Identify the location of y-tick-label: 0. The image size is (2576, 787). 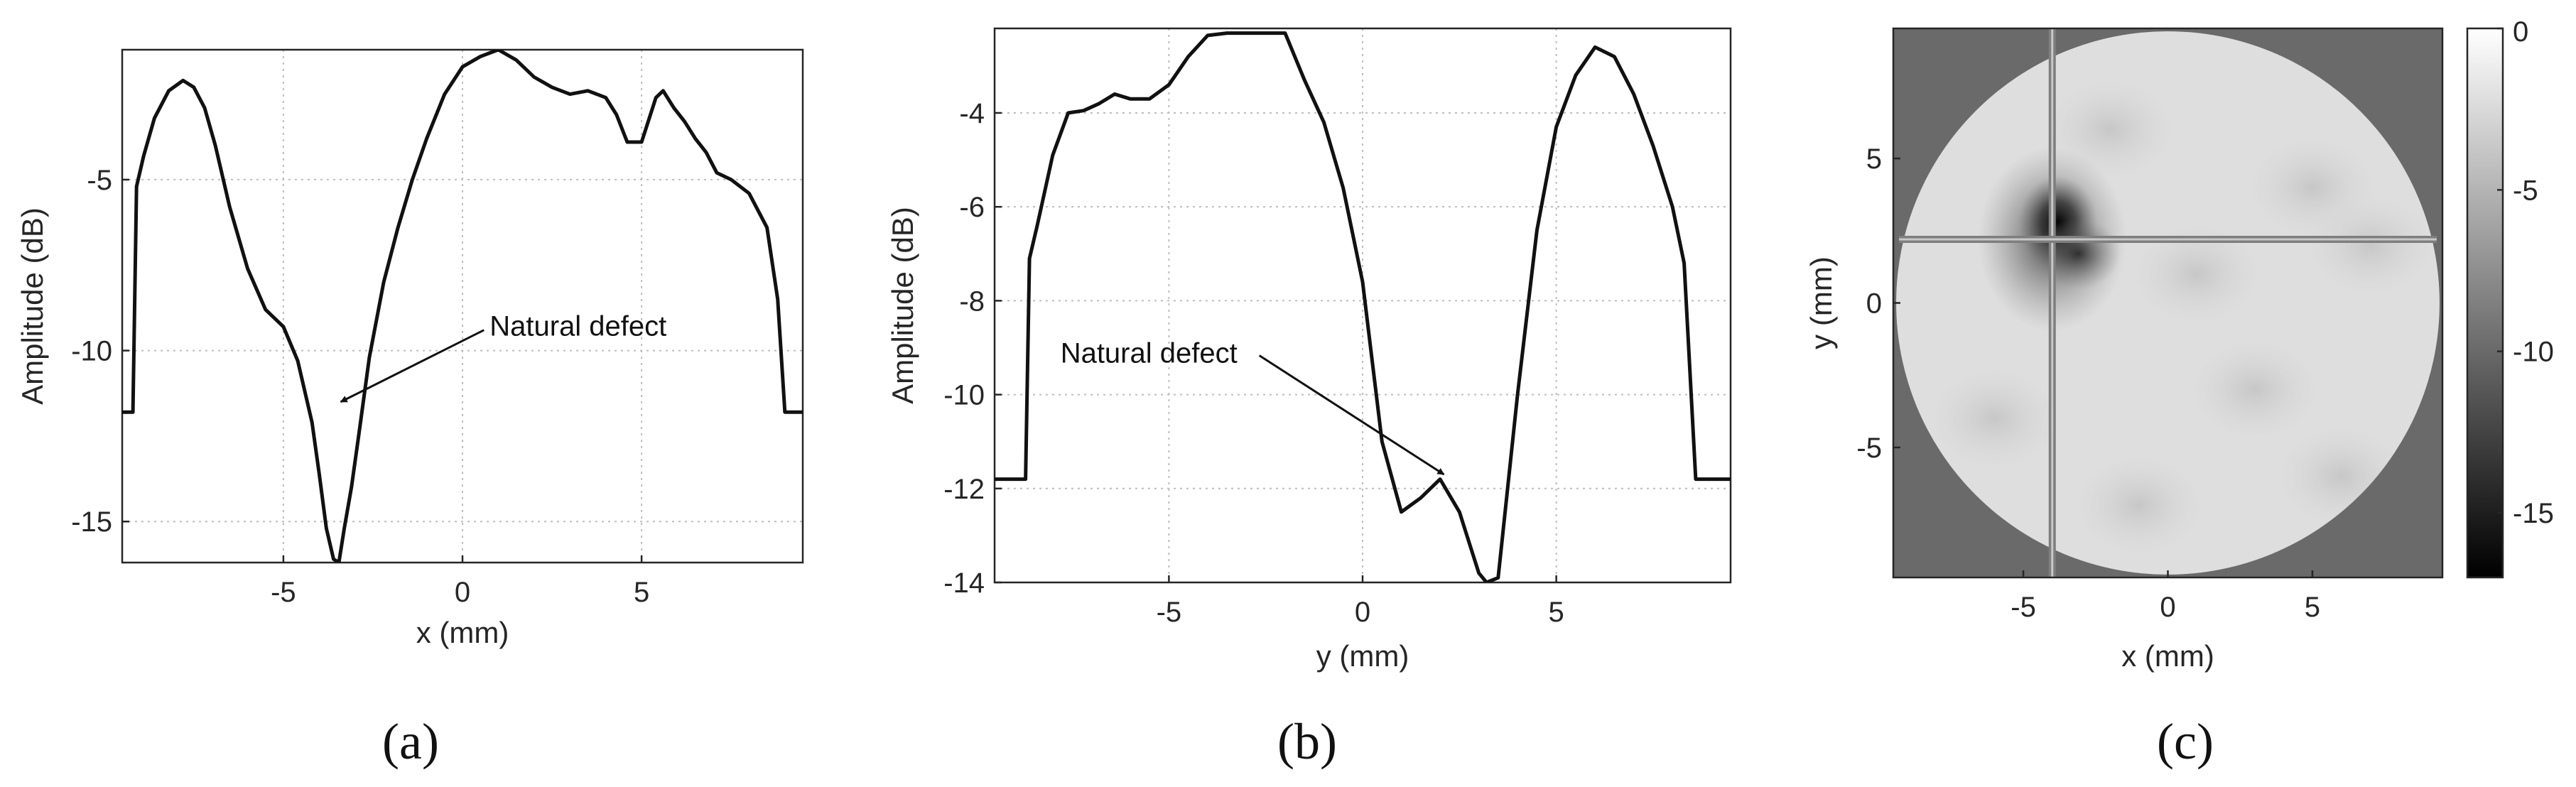
(1874, 304).